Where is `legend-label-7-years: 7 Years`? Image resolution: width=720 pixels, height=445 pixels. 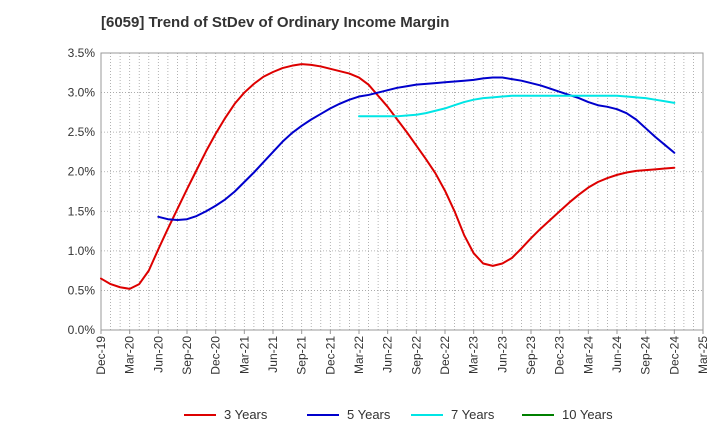 legend-label-7-years: 7 Years is located at coordinates (473, 414).